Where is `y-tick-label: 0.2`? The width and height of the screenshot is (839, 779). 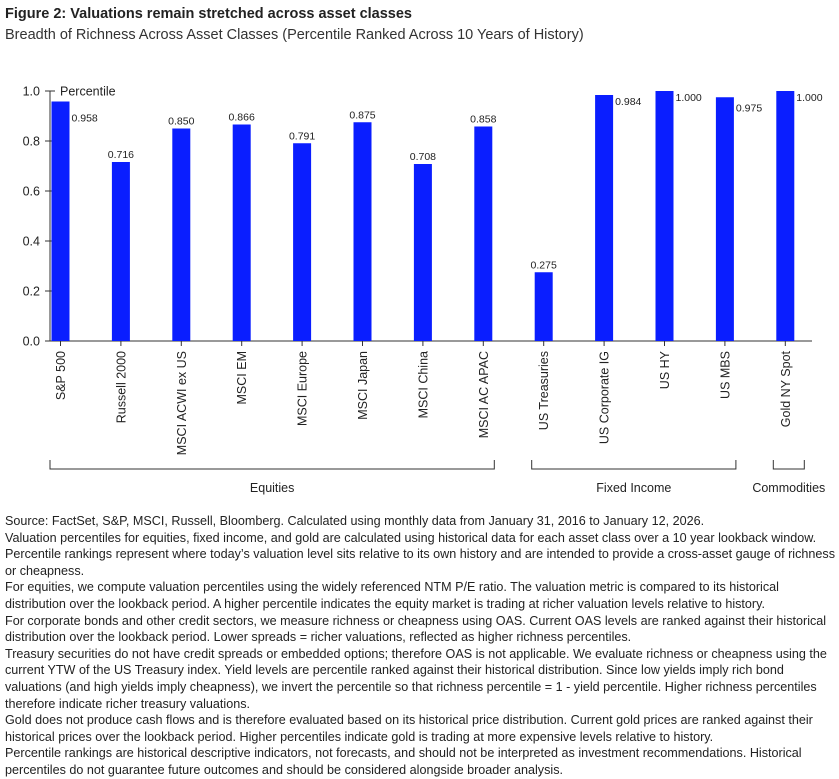
y-tick-label: 0.2 is located at coordinates (31, 292).